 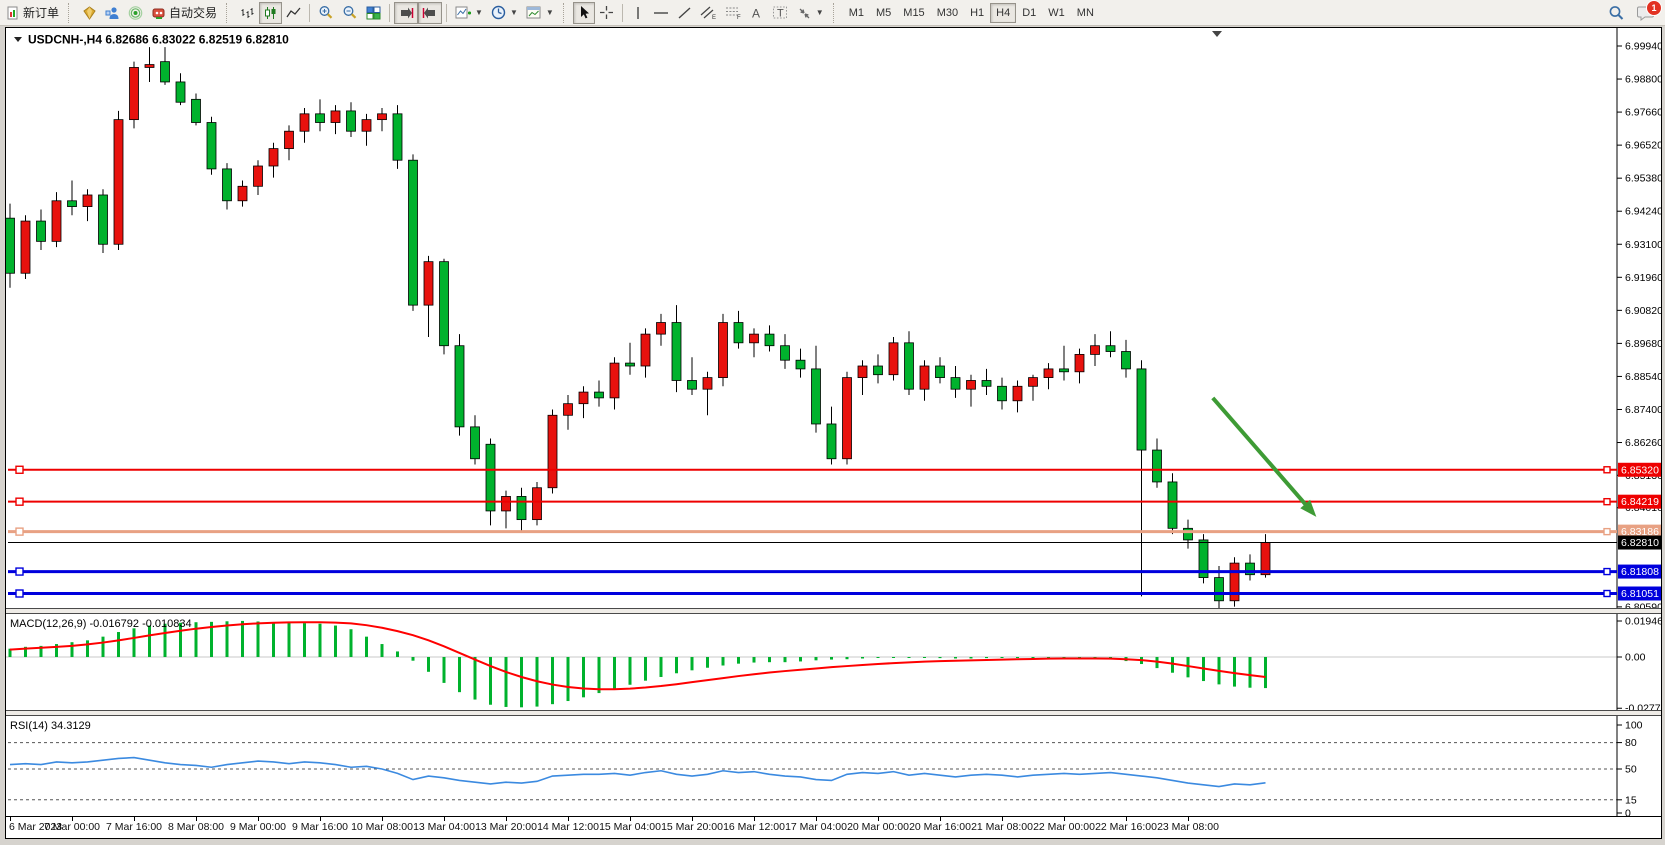 I want to click on timeframe-button-m5: M5, so click(x=883, y=13).